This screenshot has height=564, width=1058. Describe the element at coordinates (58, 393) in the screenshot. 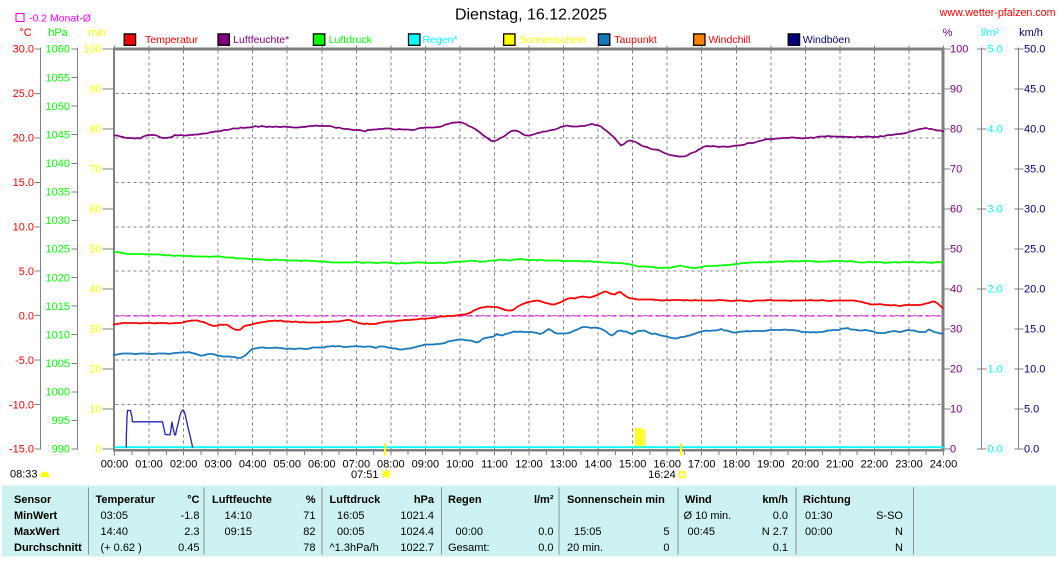

I see `svg-text: 1000` at that location.